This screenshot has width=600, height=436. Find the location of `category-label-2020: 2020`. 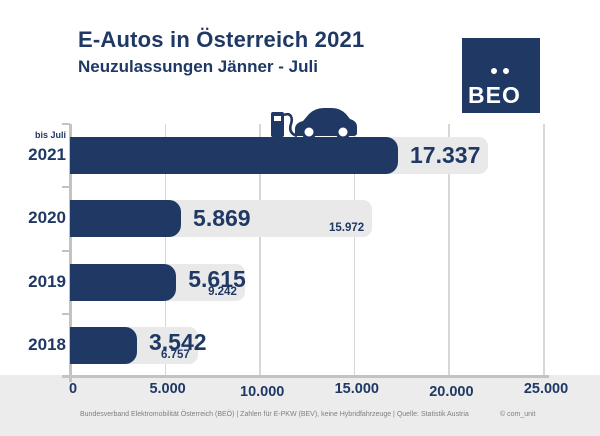

category-label-2020: 2020 is located at coordinates (47, 218).